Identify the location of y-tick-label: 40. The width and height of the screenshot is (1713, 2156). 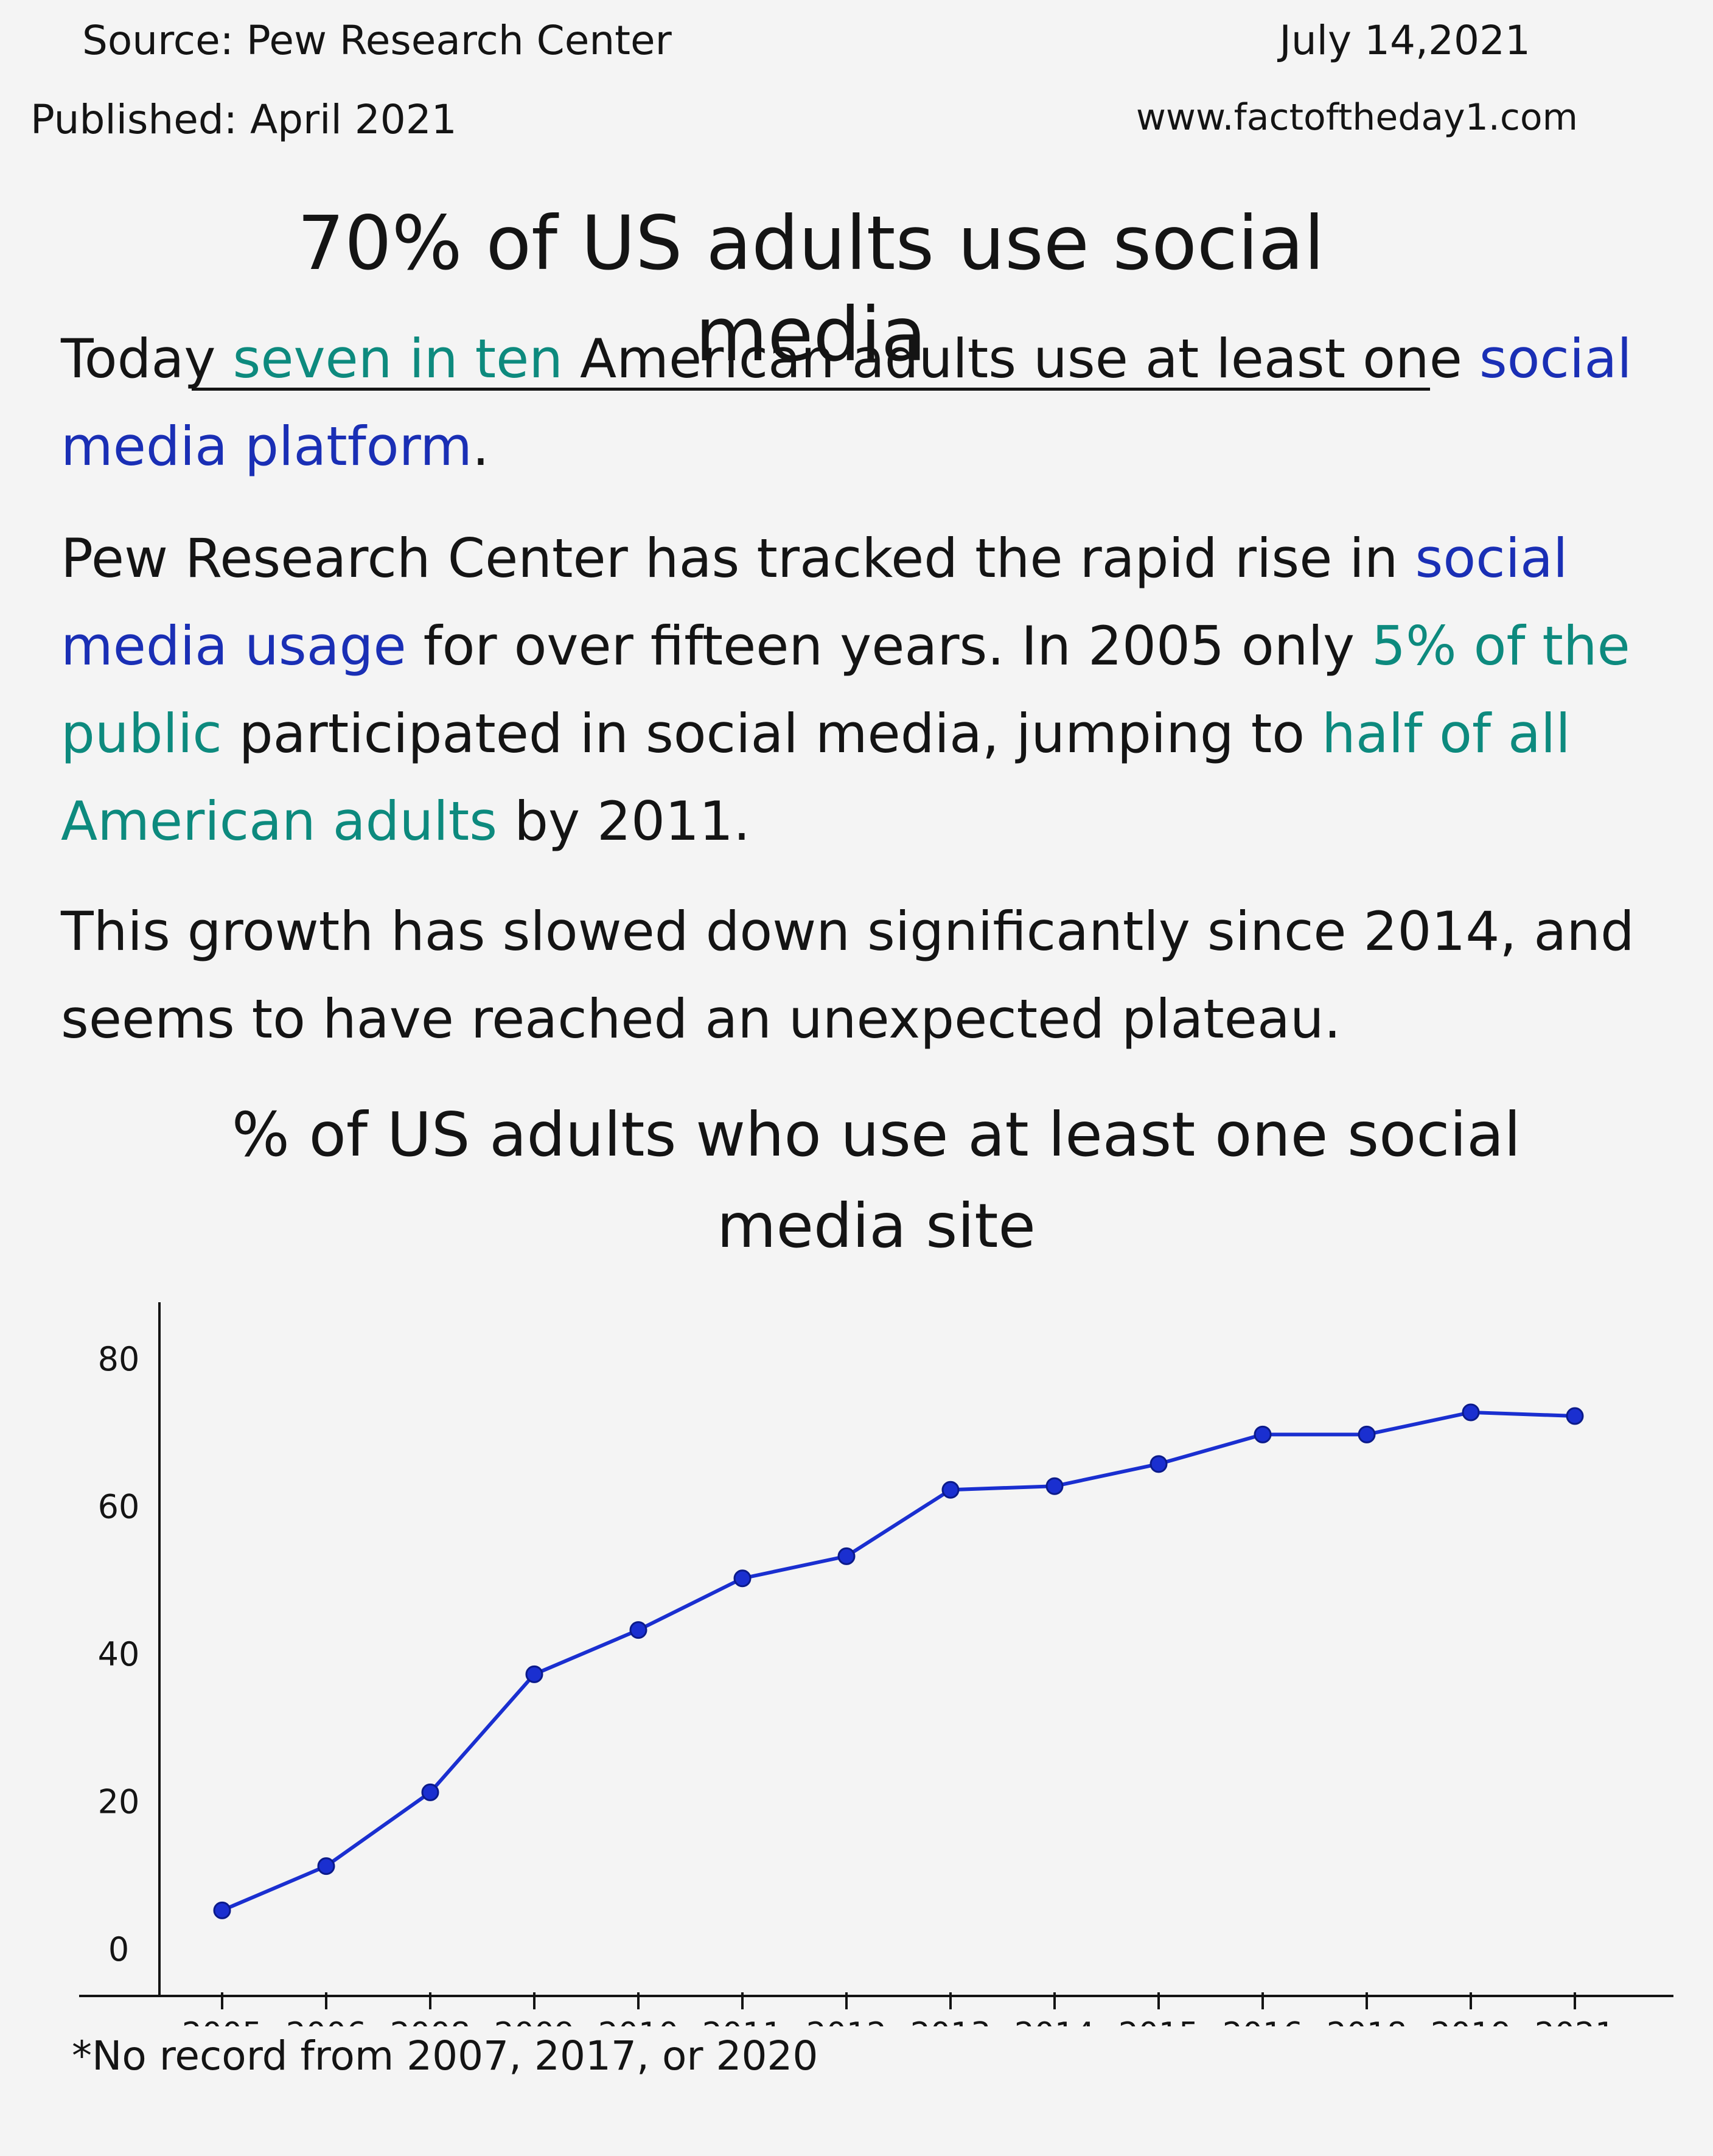
(119, 1654).